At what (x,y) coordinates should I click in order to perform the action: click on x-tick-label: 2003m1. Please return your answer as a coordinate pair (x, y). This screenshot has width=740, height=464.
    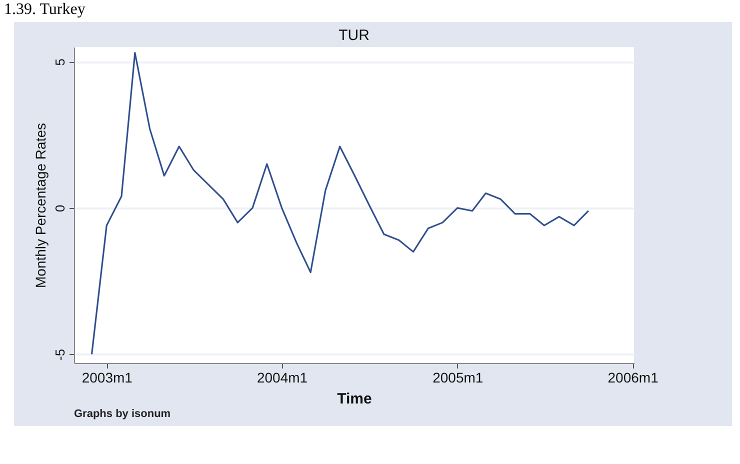
    Looking at the image, I should click on (107, 378).